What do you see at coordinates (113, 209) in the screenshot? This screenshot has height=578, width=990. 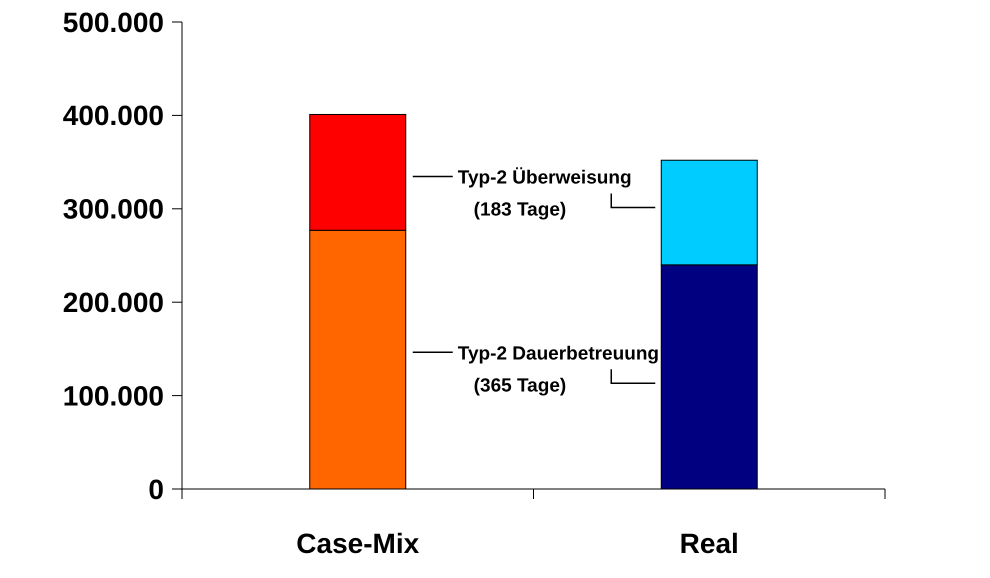 I see `y-tick-label: 300.000` at bounding box center [113, 209].